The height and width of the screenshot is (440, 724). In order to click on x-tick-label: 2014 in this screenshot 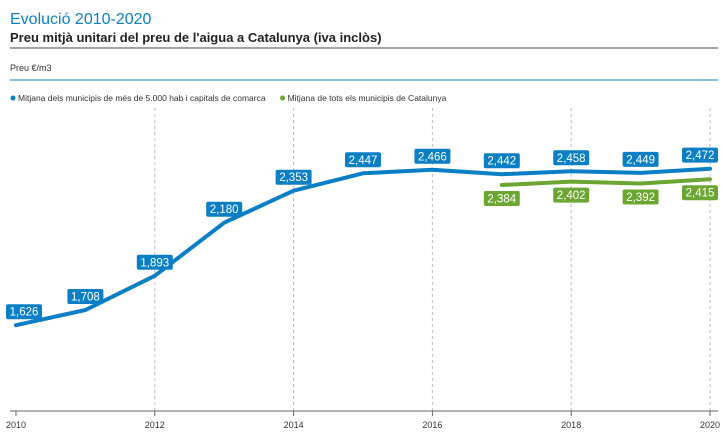, I will do `click(294, 425)`.